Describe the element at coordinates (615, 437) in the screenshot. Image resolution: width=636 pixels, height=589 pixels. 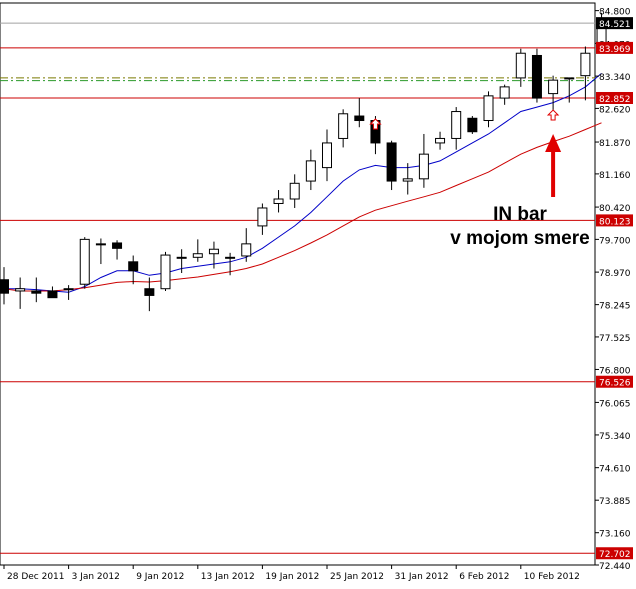
I see `y-tick-label: 75.340` at that location.